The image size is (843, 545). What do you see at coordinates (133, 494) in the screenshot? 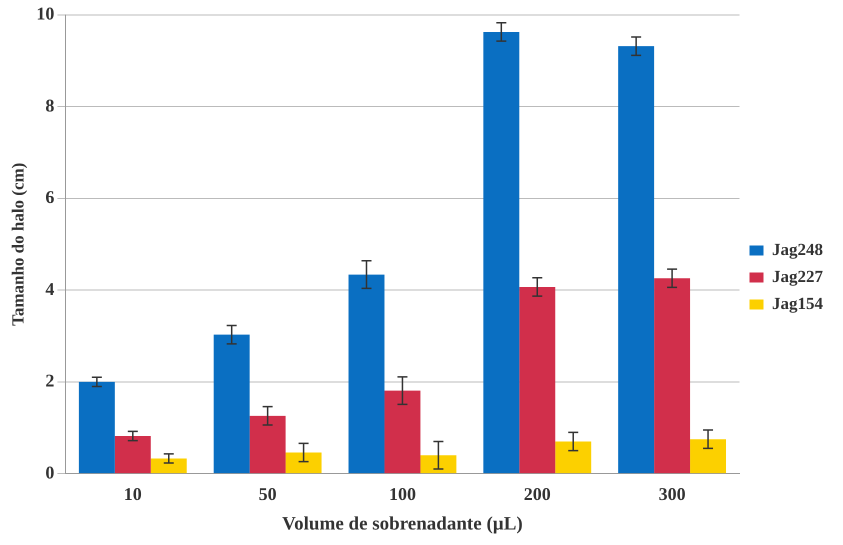
I see `x-tick-label: 10` at bounding box center [133, 494].